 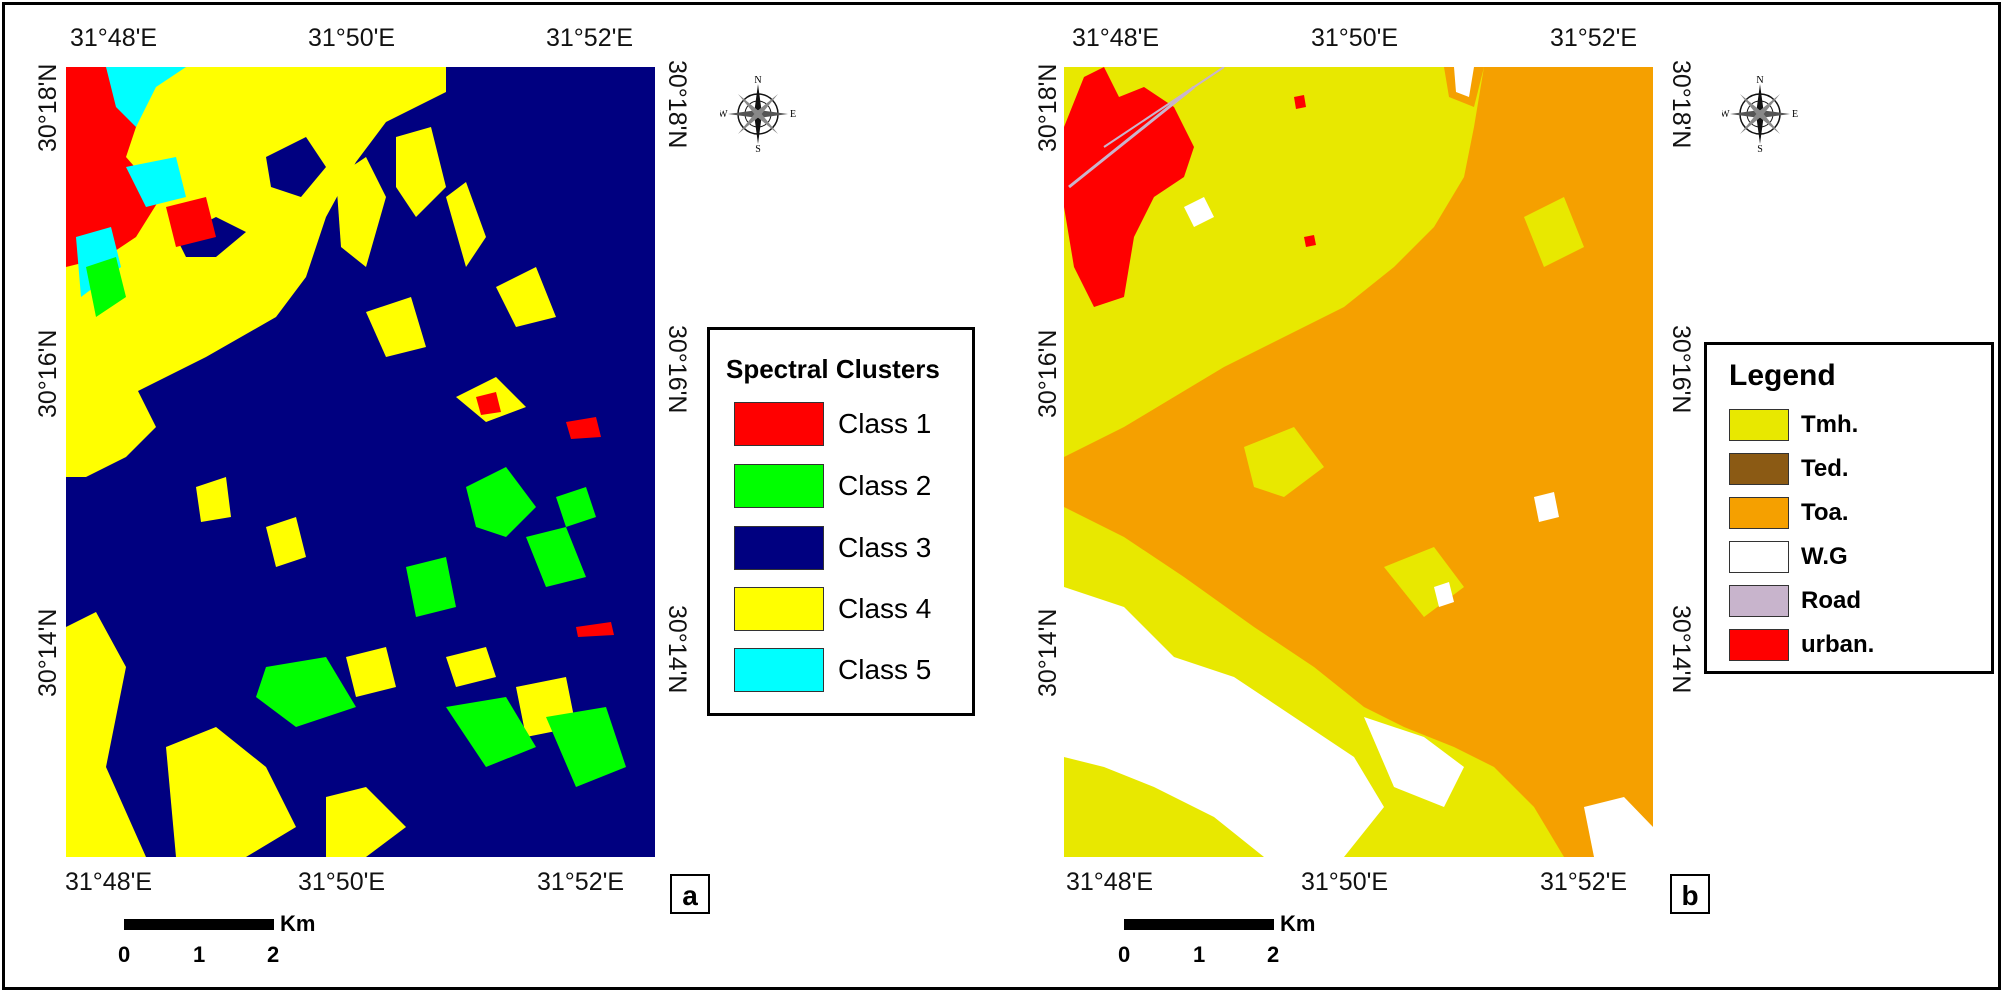 I want to click on north-arrow-icon: N S E W, so click(x=1760, y=114).